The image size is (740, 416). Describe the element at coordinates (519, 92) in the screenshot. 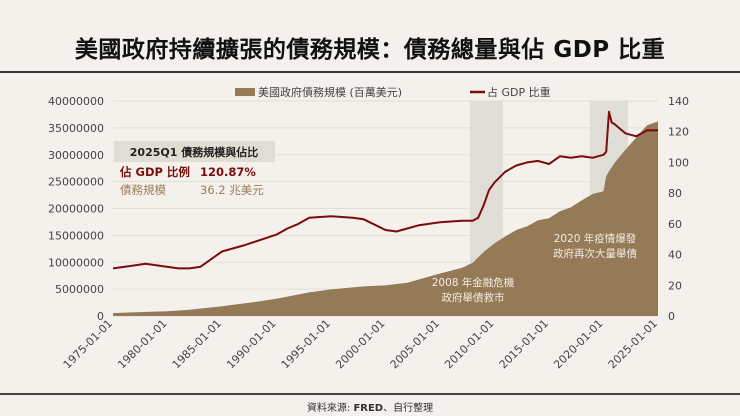

I see `legend-label-ratio: 占 GDP 比重` at that location.